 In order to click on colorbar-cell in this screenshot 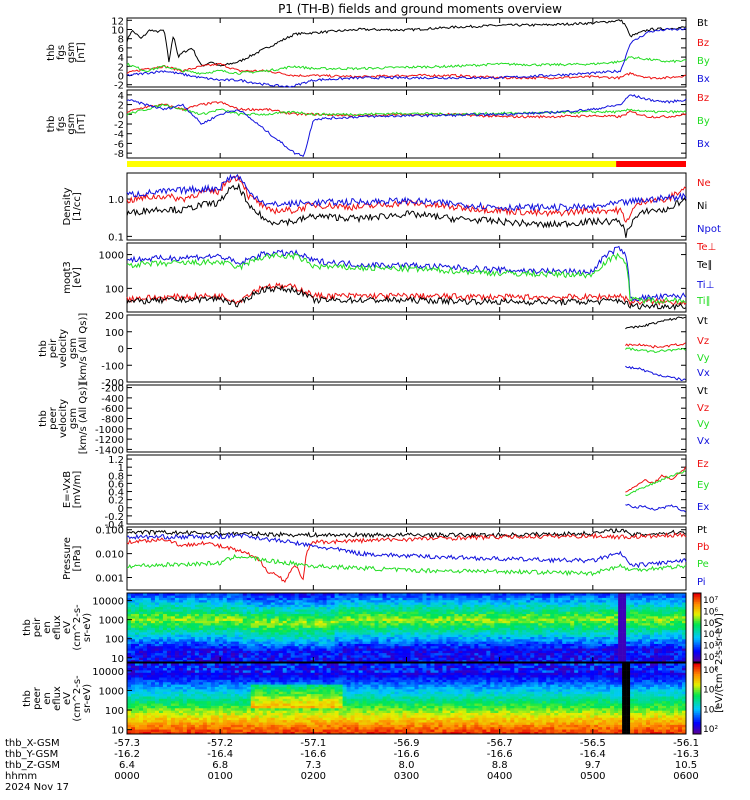, I will do `click(697, 623)`.